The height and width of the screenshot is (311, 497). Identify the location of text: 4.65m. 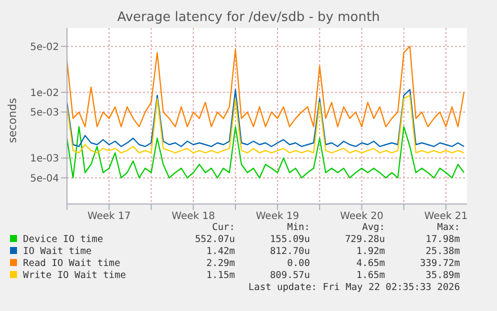
(370, 264).